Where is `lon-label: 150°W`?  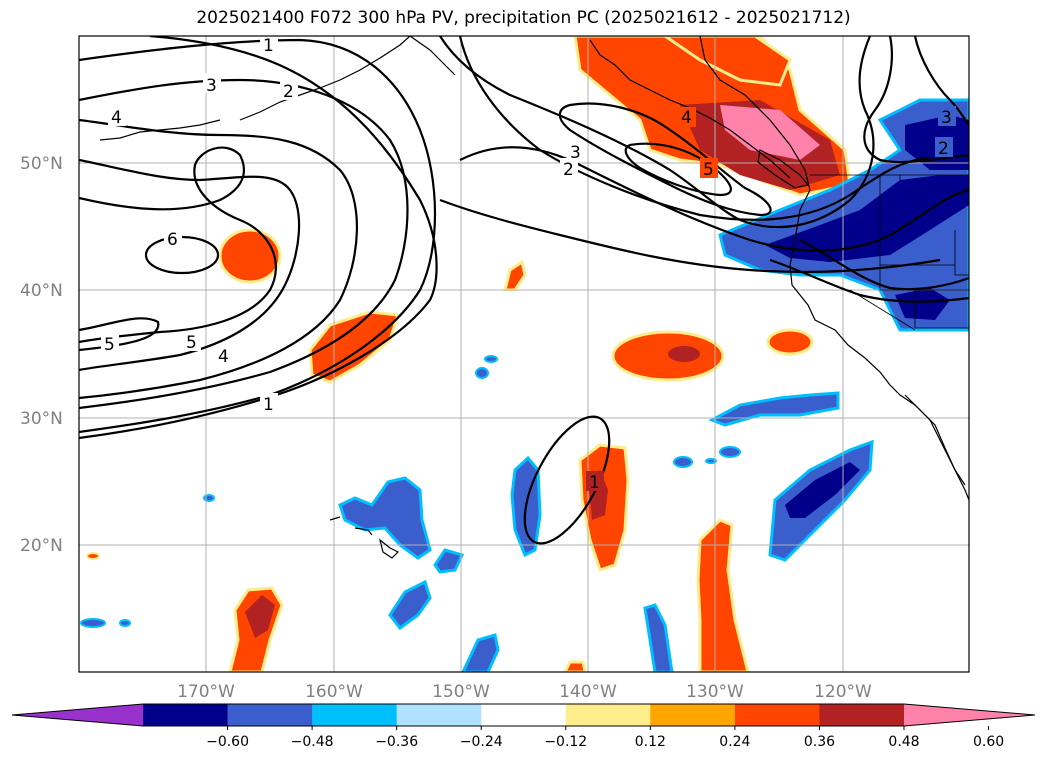 lon-label: 150°W is located at coordinates (461, 692).